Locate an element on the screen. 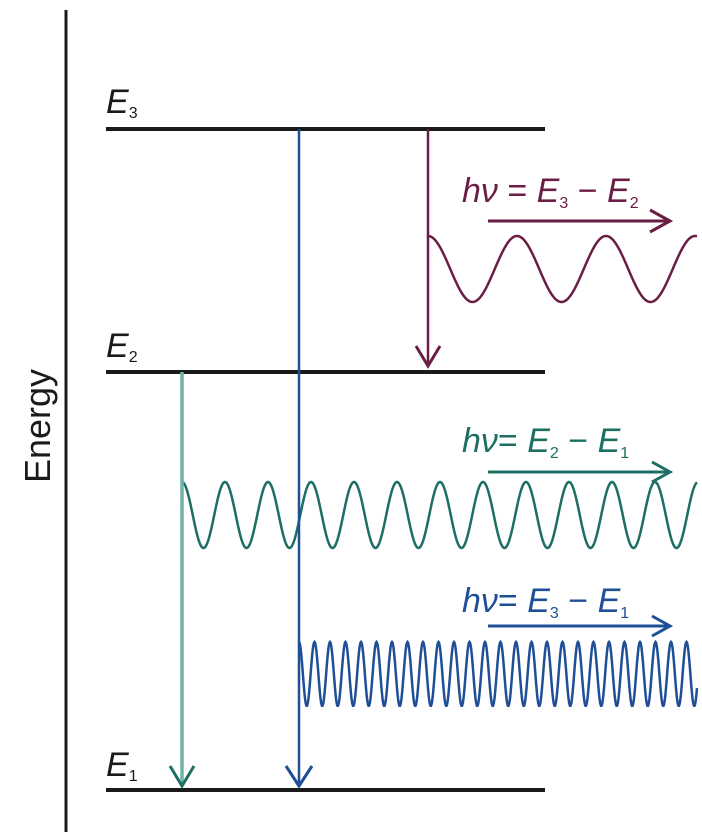  photon-equation-e3-e2: hν = E3 − E2 is located at coordinates (550, 192).